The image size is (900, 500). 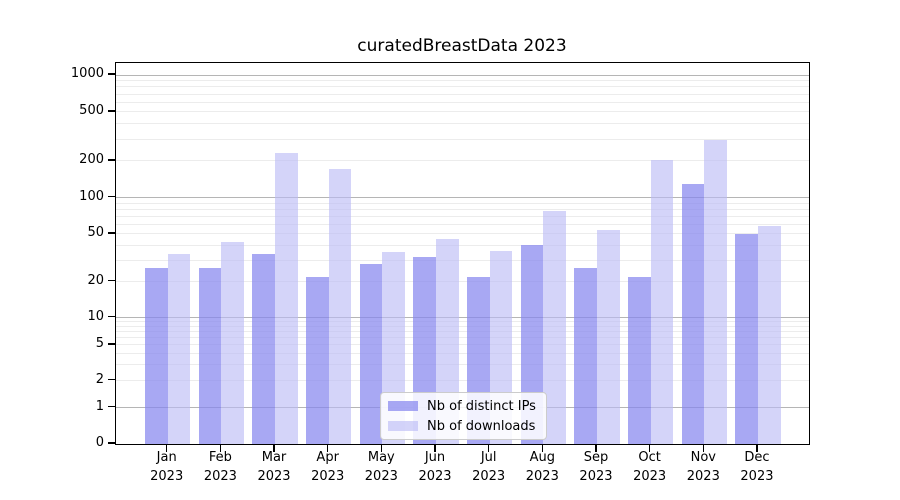 What do you see at coordinates (481, 426) in the screenshot?
I see `legend-item-label: Nb of downloads` at bounding box center [481, 426].